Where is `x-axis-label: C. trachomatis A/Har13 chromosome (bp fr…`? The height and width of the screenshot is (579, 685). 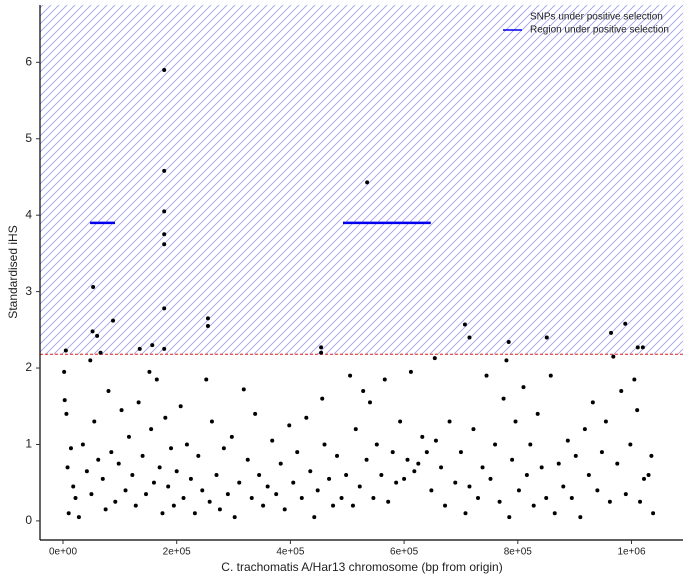
x-axis-label: C. trachomatis A/Har13 chromosome (bp fr… is located at coordinates (361, 567).